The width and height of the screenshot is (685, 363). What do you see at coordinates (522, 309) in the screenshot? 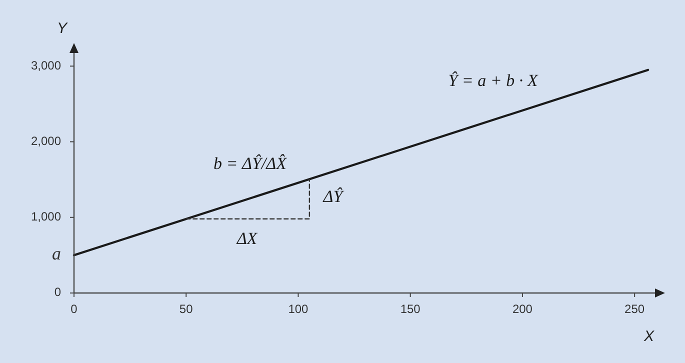
I see `x-tick-label: 200` at bounding box center [522, 309].